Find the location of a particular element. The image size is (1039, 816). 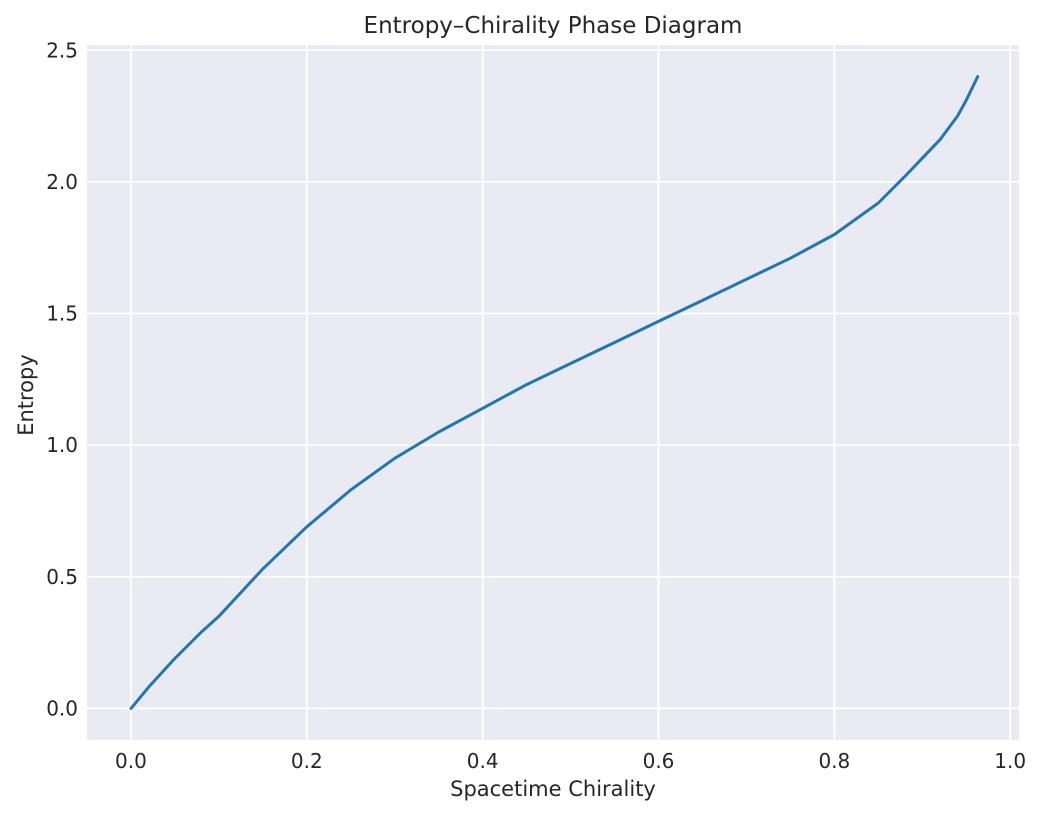

x-tick-label: 0.2 is located at coordinates (307, 761).